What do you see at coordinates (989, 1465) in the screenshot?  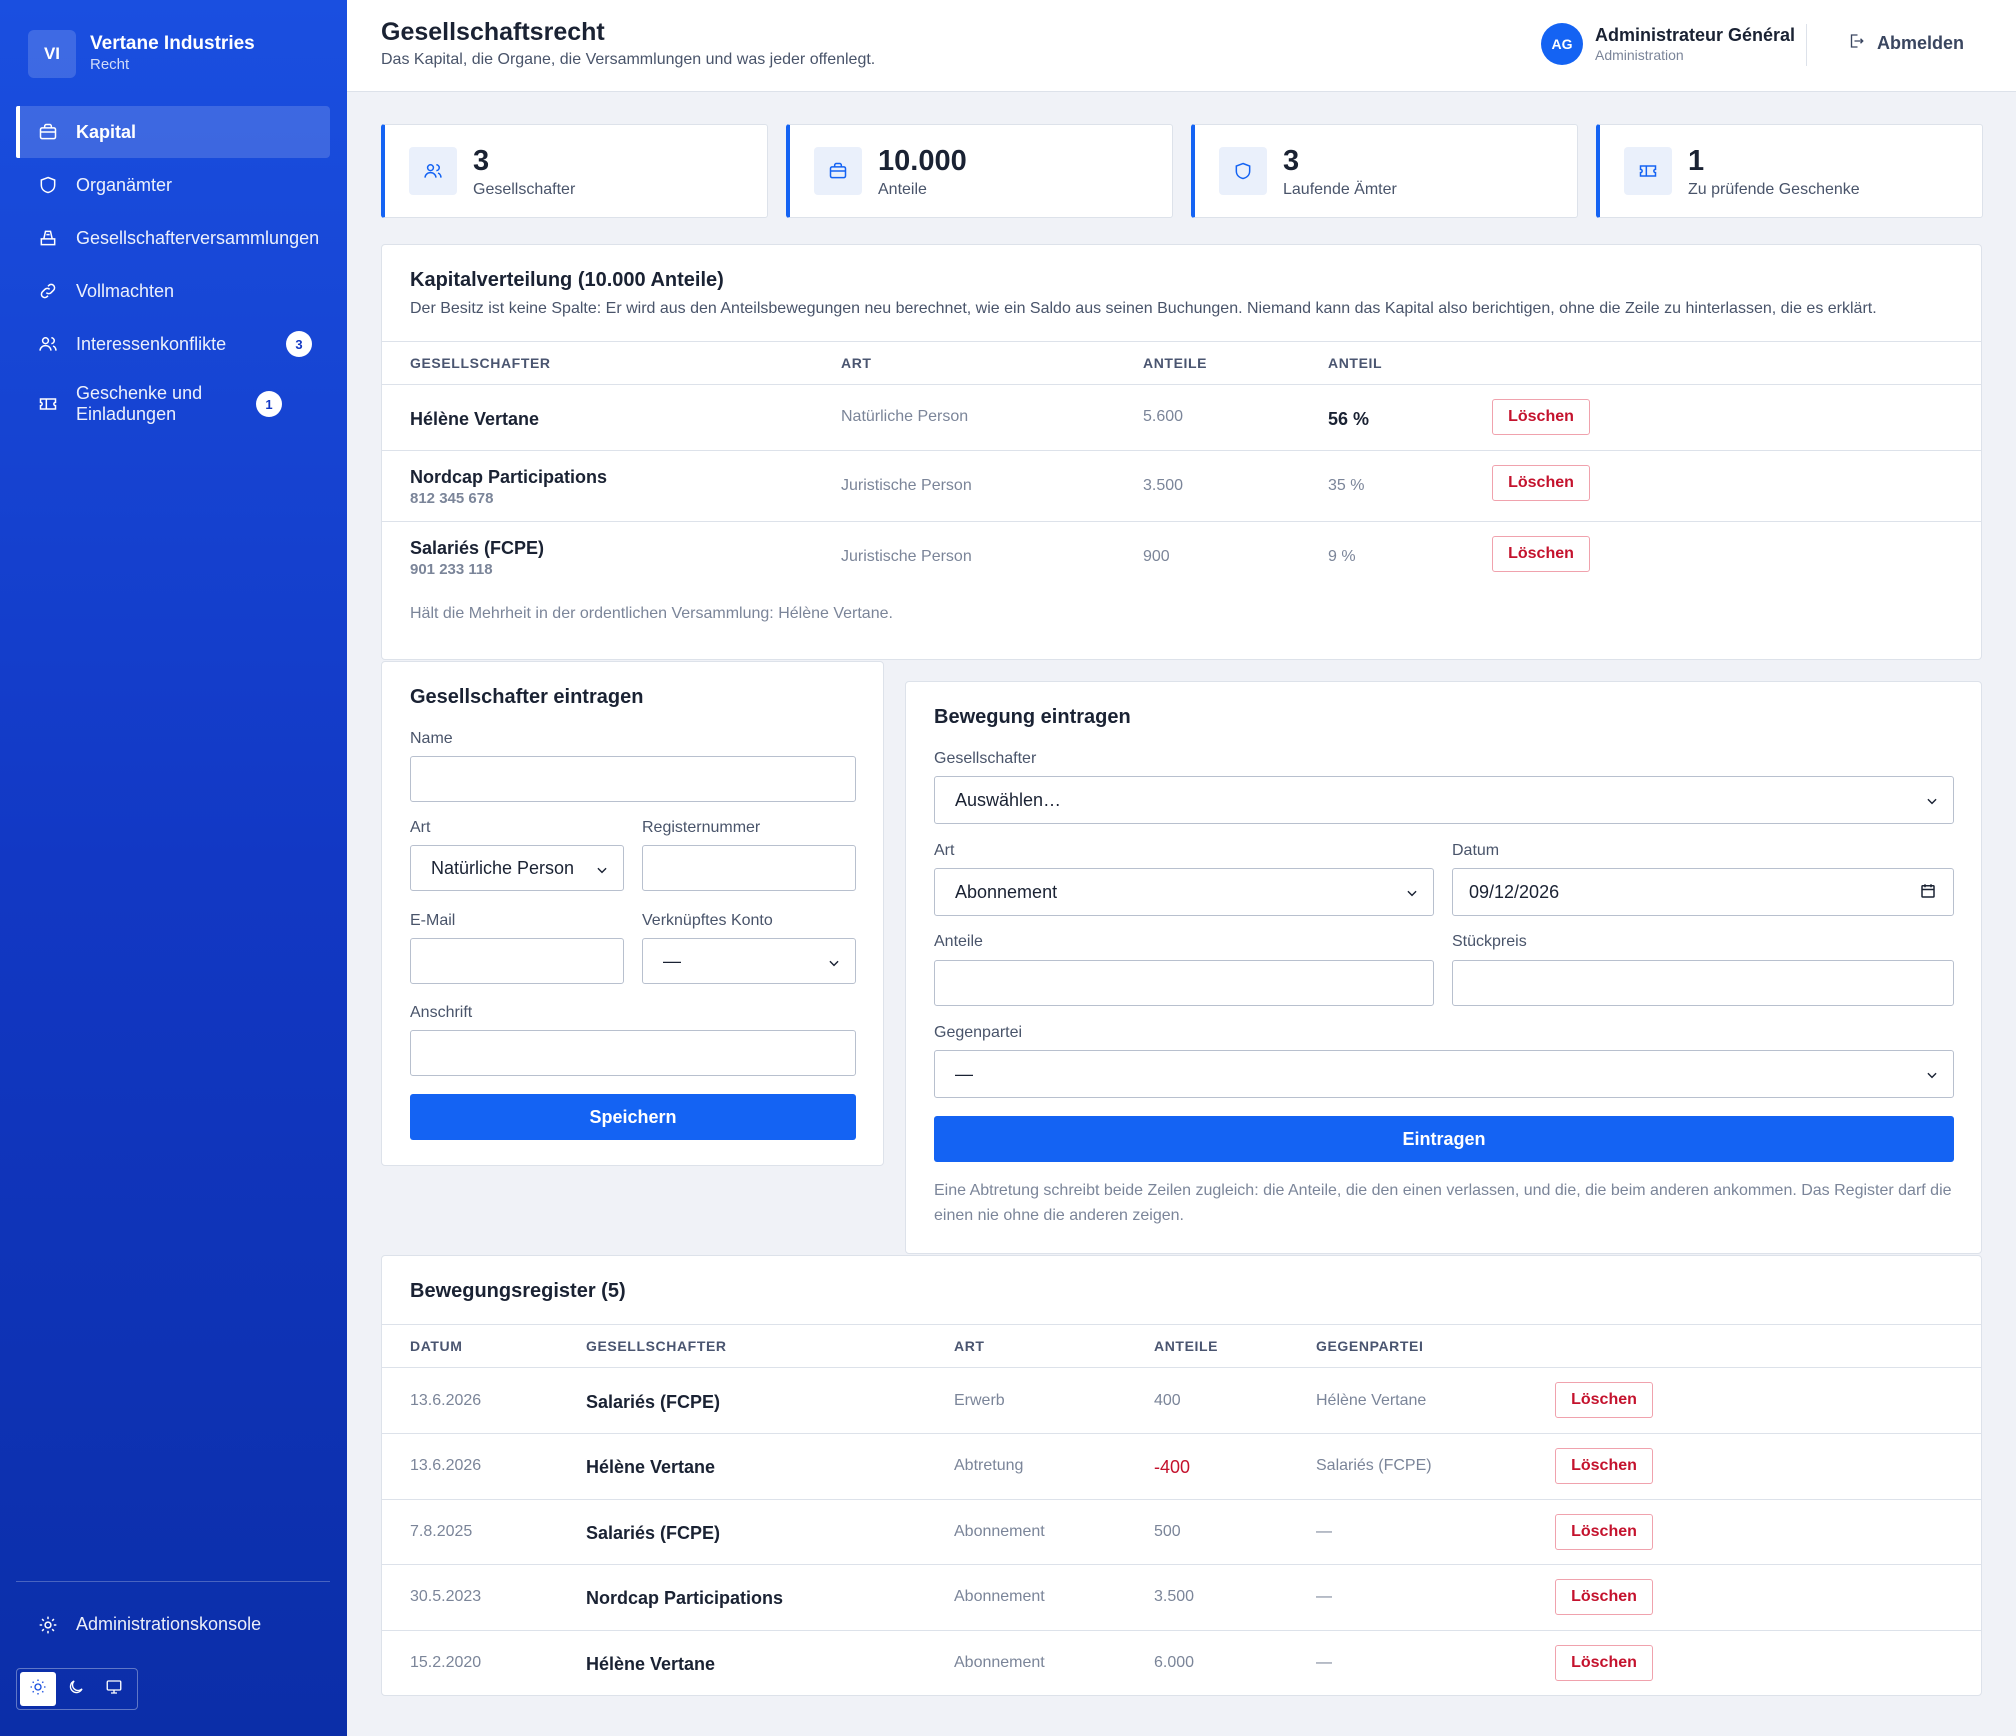 I see `movement-type: Abtretung` at bounding box center [989, 1465].